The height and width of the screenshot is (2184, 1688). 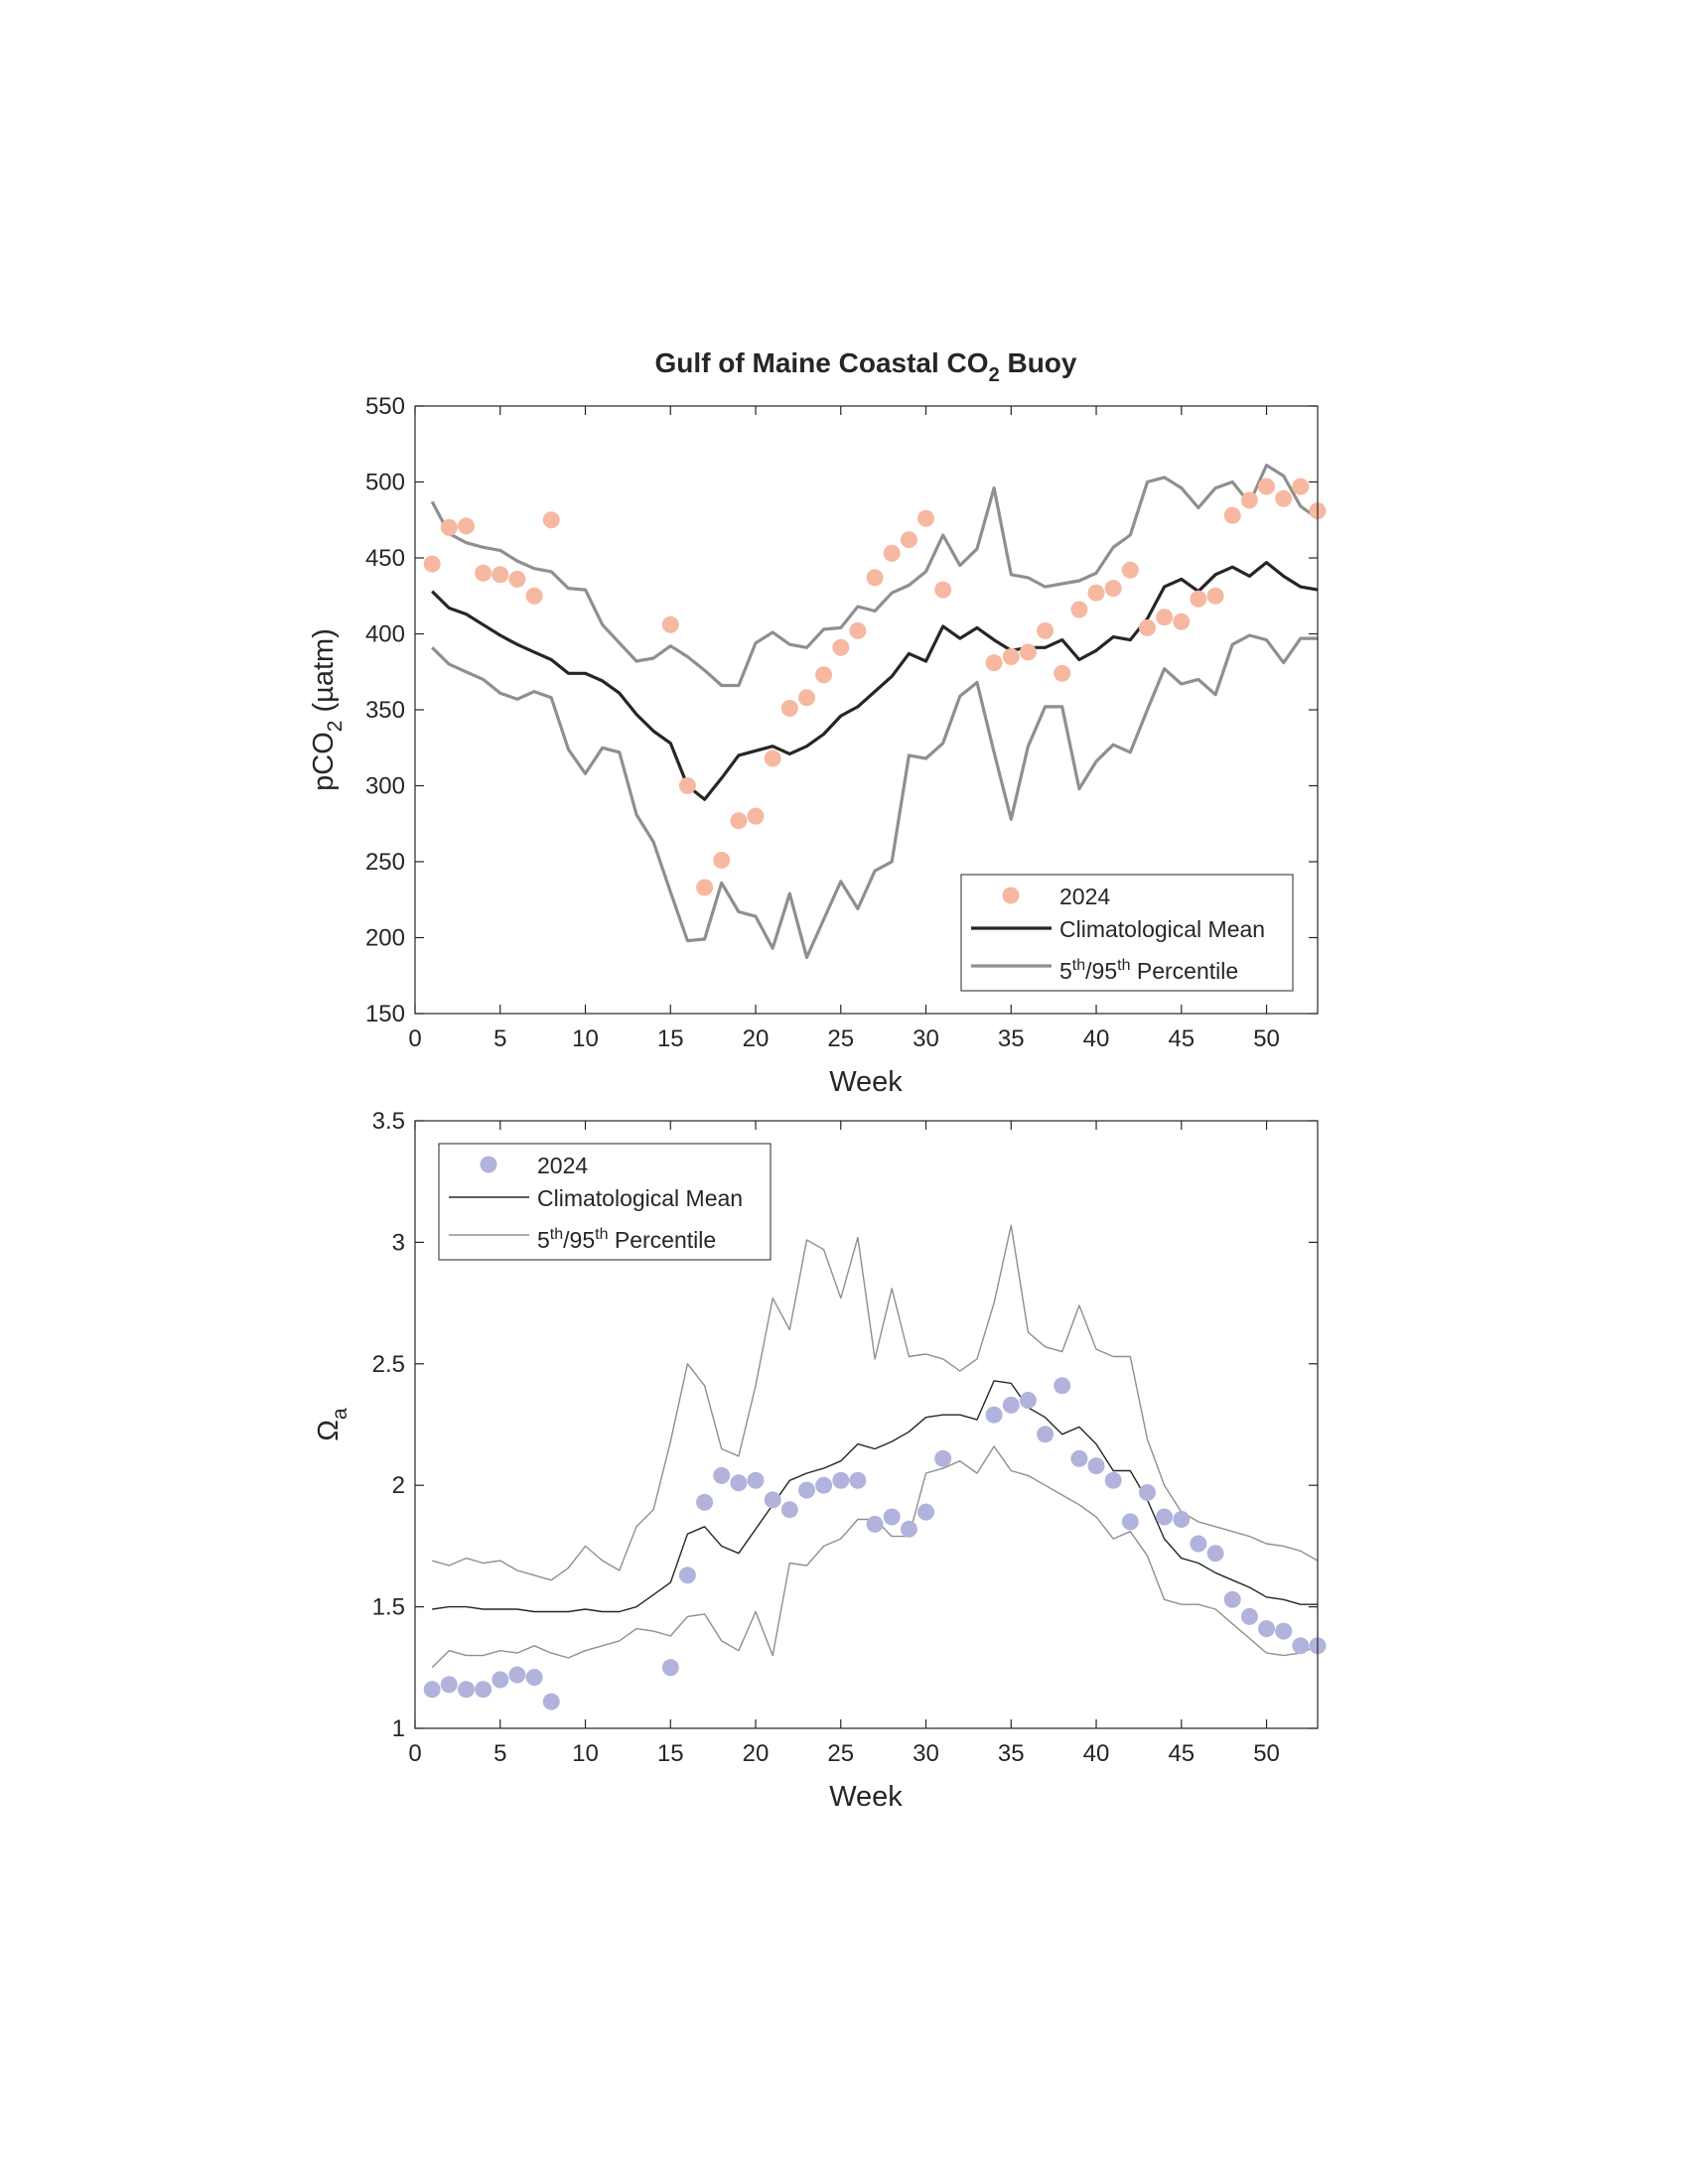 I want to click on omega-axes-box, so click(x=866, y=1424).